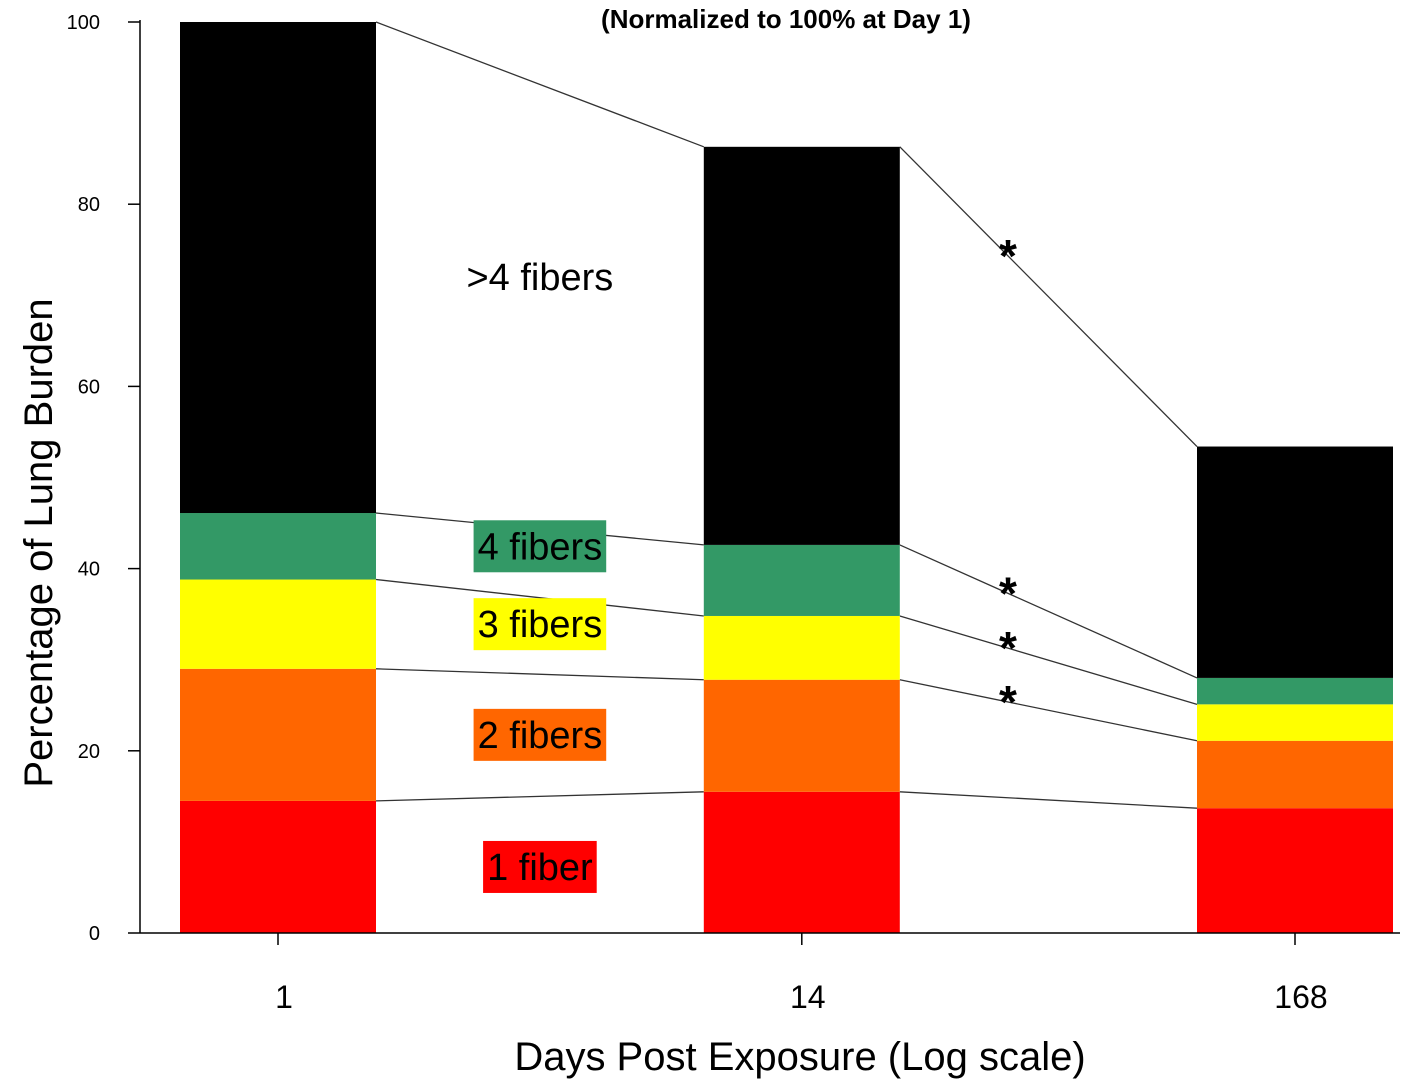  I want to click on series-label: 3 fibers, so click(540, 625).